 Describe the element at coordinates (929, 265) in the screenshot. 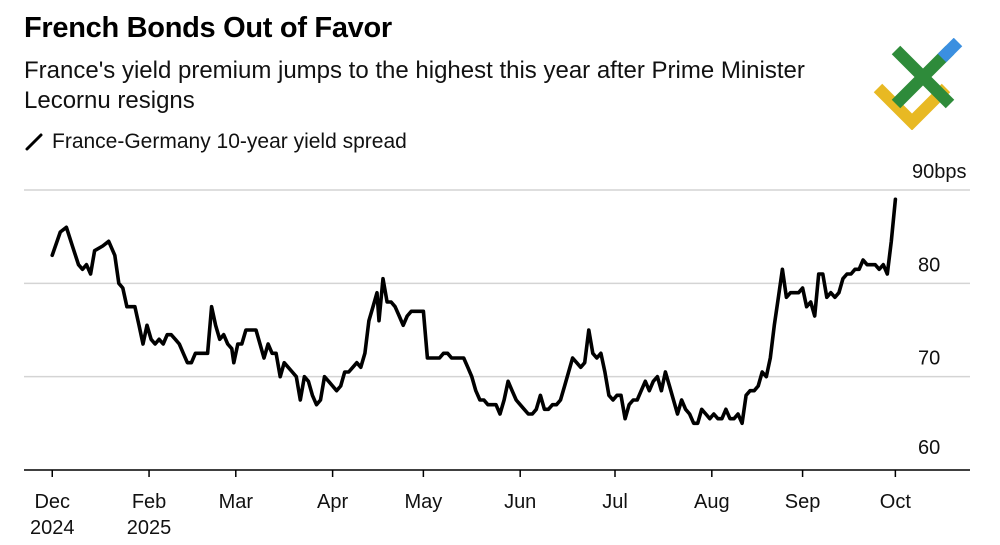

I see `y-tick-label-80: 80` at that location.